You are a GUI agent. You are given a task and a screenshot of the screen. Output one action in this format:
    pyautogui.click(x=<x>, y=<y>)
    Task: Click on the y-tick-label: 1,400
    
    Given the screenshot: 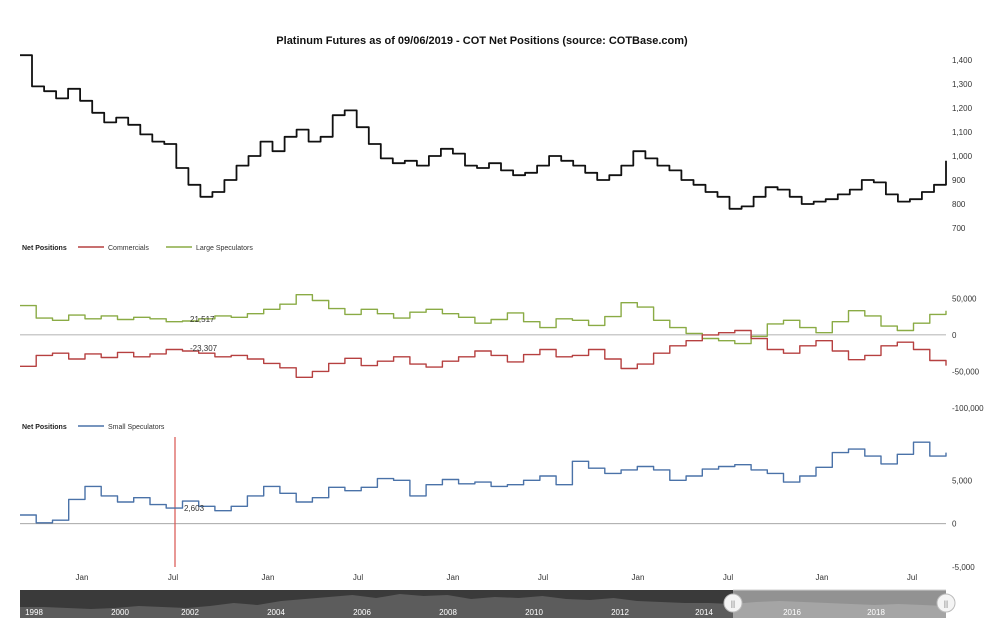 What is the action you would take?
    pyautogui.click(x=962, y=60)
    